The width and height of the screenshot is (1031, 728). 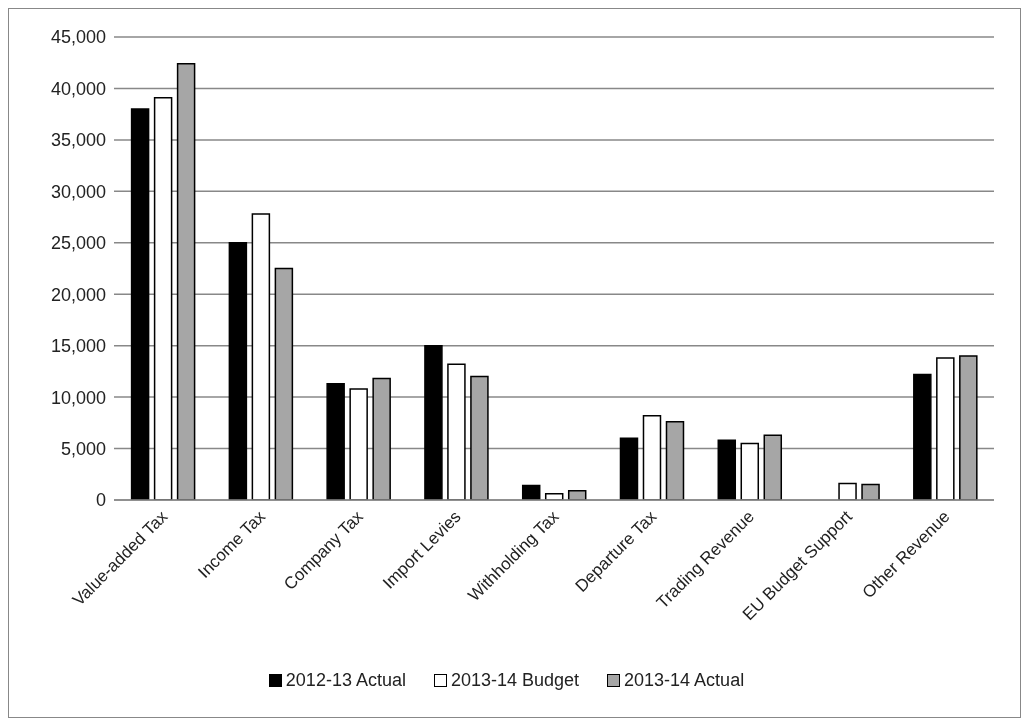 I want to click on y-tick-label: 10,000, so click(x=78, y=397).